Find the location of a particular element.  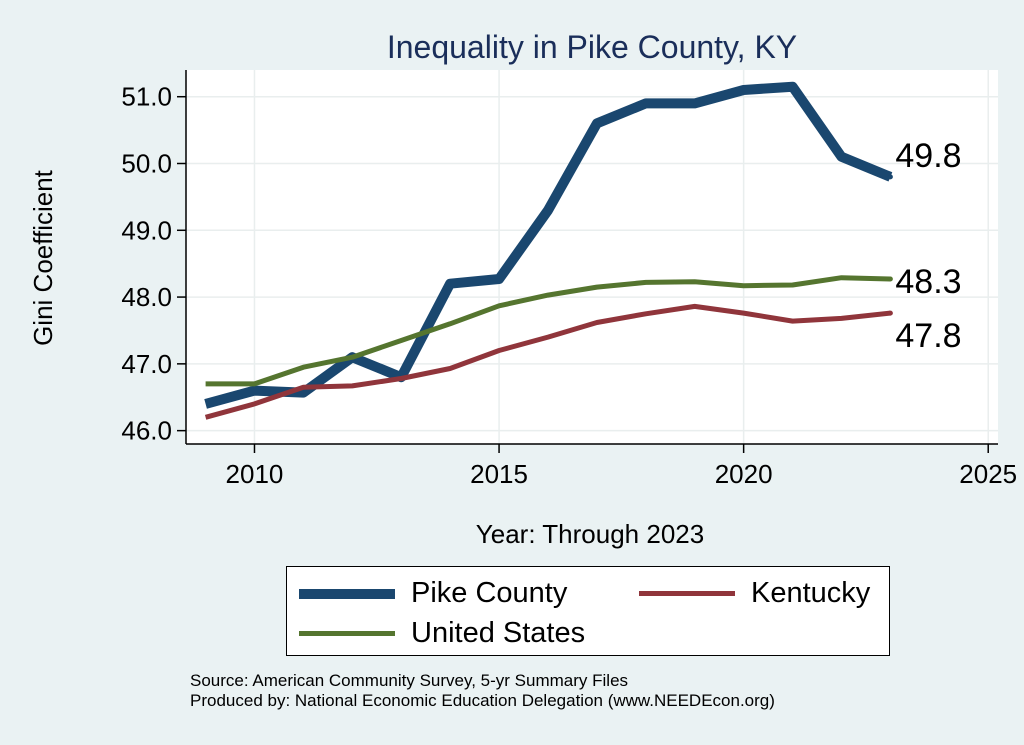

x-axis-ticks: 2010 2015 2020 2025 is located at coordinates (621, 466).